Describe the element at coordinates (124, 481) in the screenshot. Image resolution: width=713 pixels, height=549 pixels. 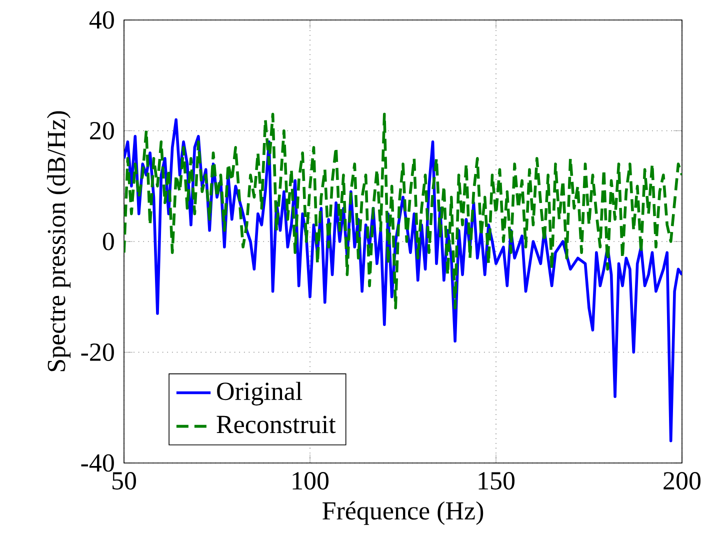
I see `x-tick-label: 50` at that location.